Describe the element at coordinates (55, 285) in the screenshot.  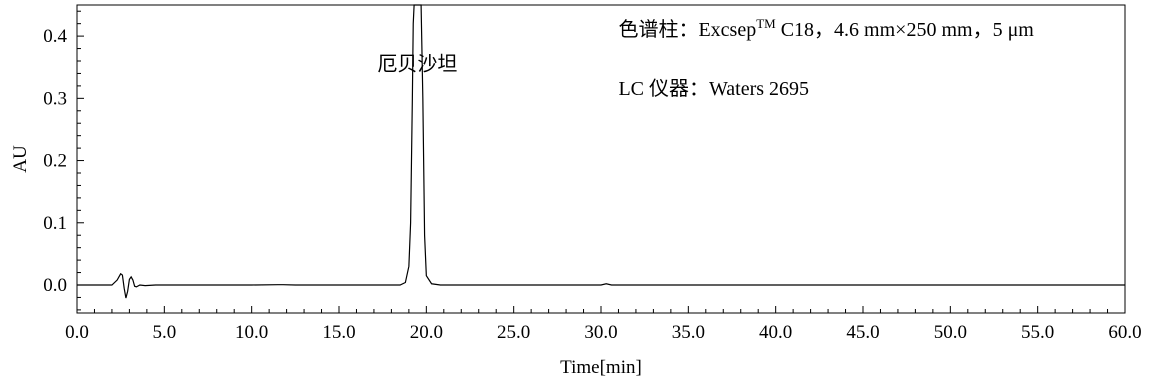
I see `y-tick-label: 0.0` at that location.